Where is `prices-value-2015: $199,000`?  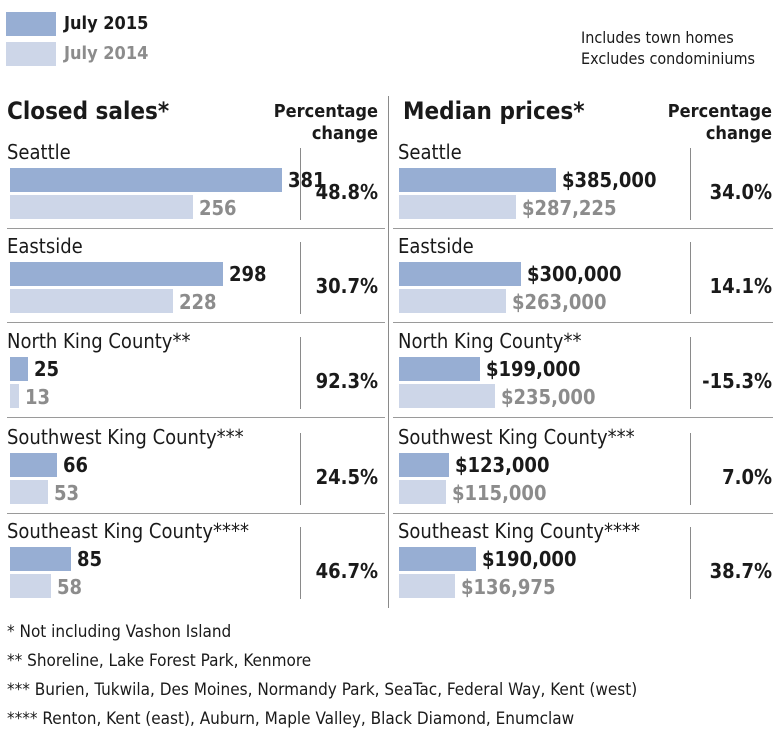
prices-value-2015: $199,000 is located at coordinates (533, 369).